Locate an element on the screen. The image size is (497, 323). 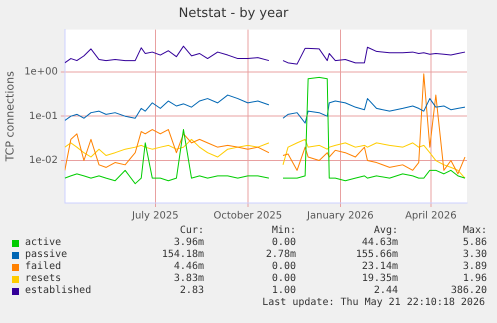
text: 5.86 is located at coordinates (474, 243).